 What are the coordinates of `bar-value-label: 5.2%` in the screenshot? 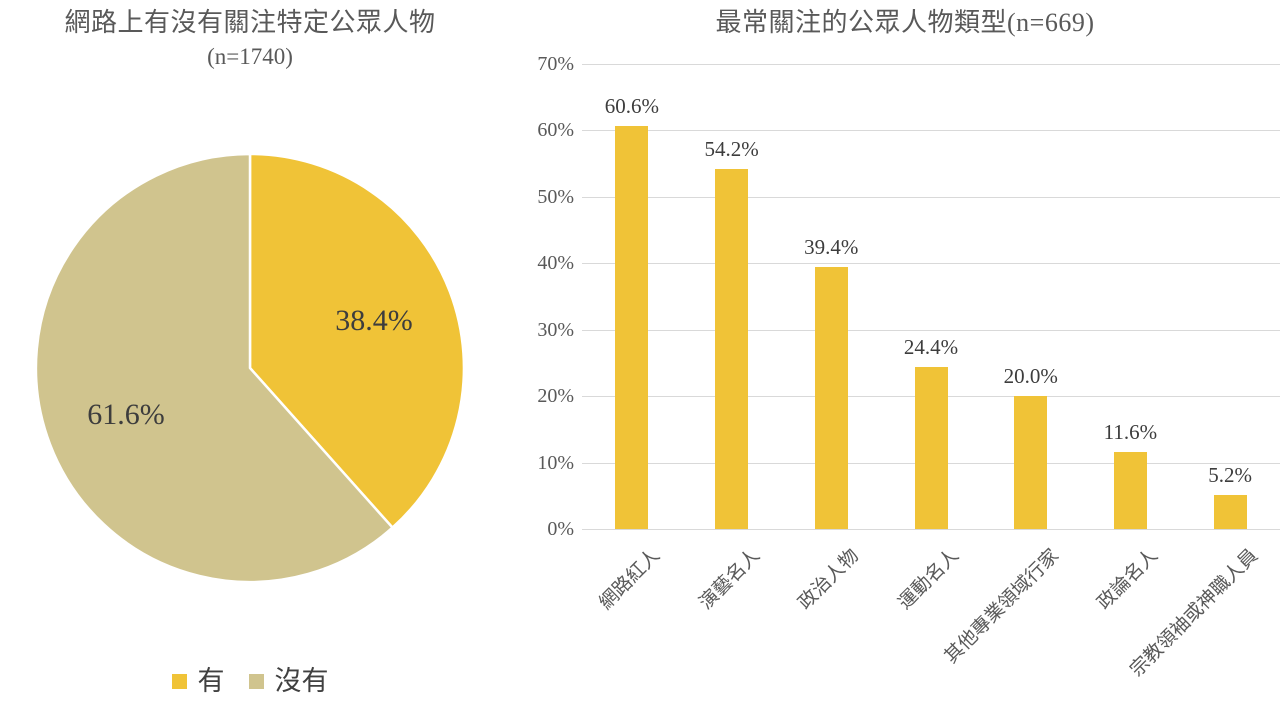 It's located at (1230, 474).